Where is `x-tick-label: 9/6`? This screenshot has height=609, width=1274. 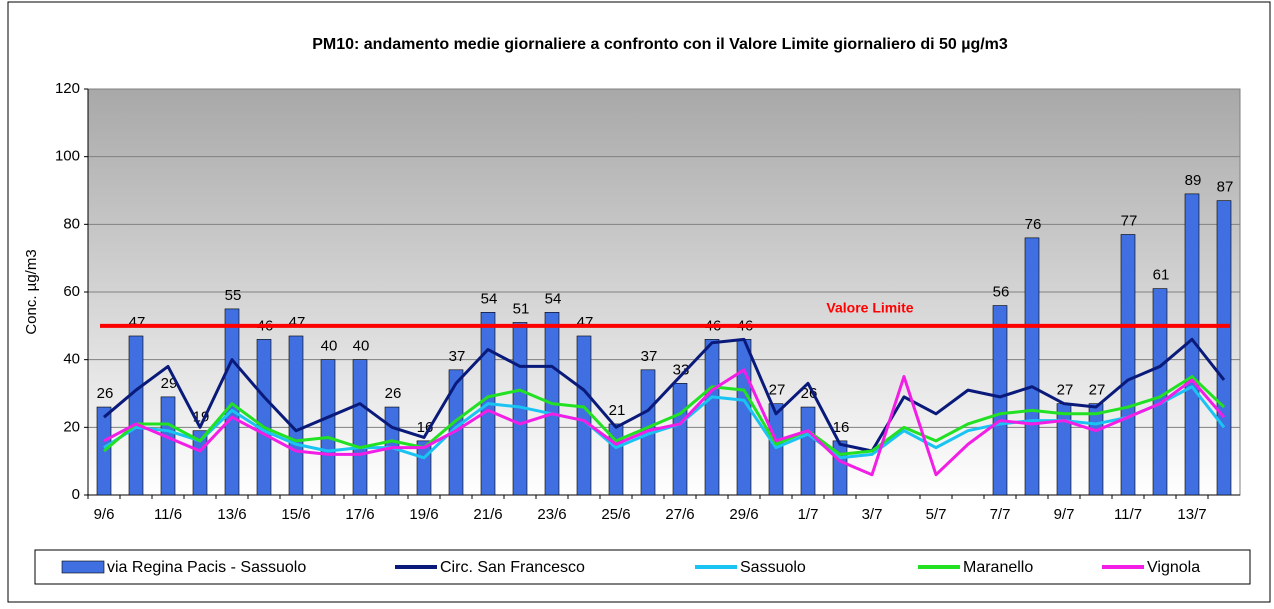 x-tick-label: 9/6 is located at coordinates (104, 514).